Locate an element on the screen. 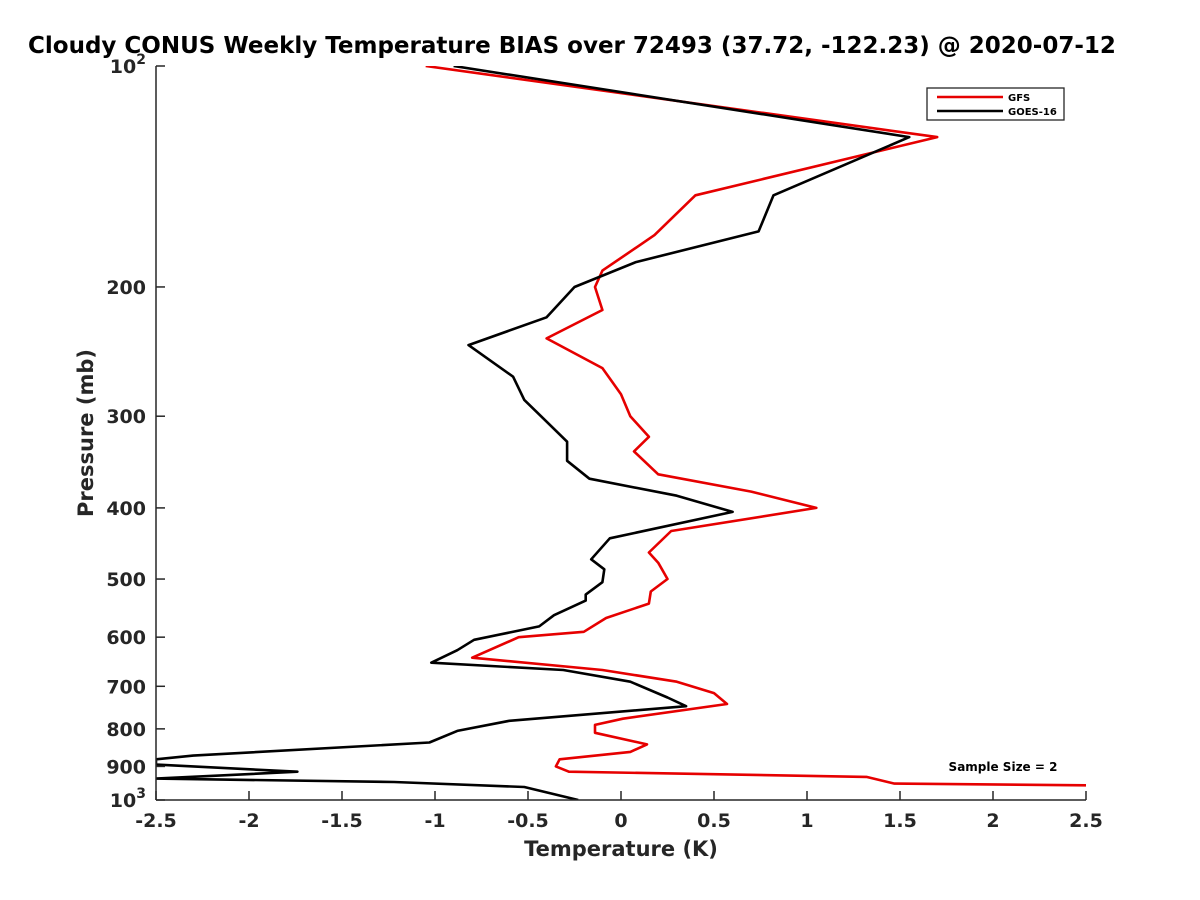  legend-label: GOES-16 is located at coordinates (1032, 112).